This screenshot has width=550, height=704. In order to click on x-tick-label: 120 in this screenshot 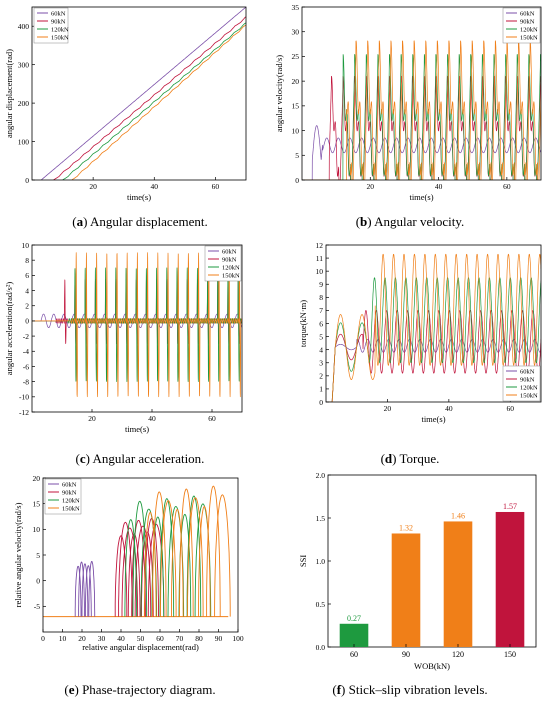, I will do `click(458, 654)`.